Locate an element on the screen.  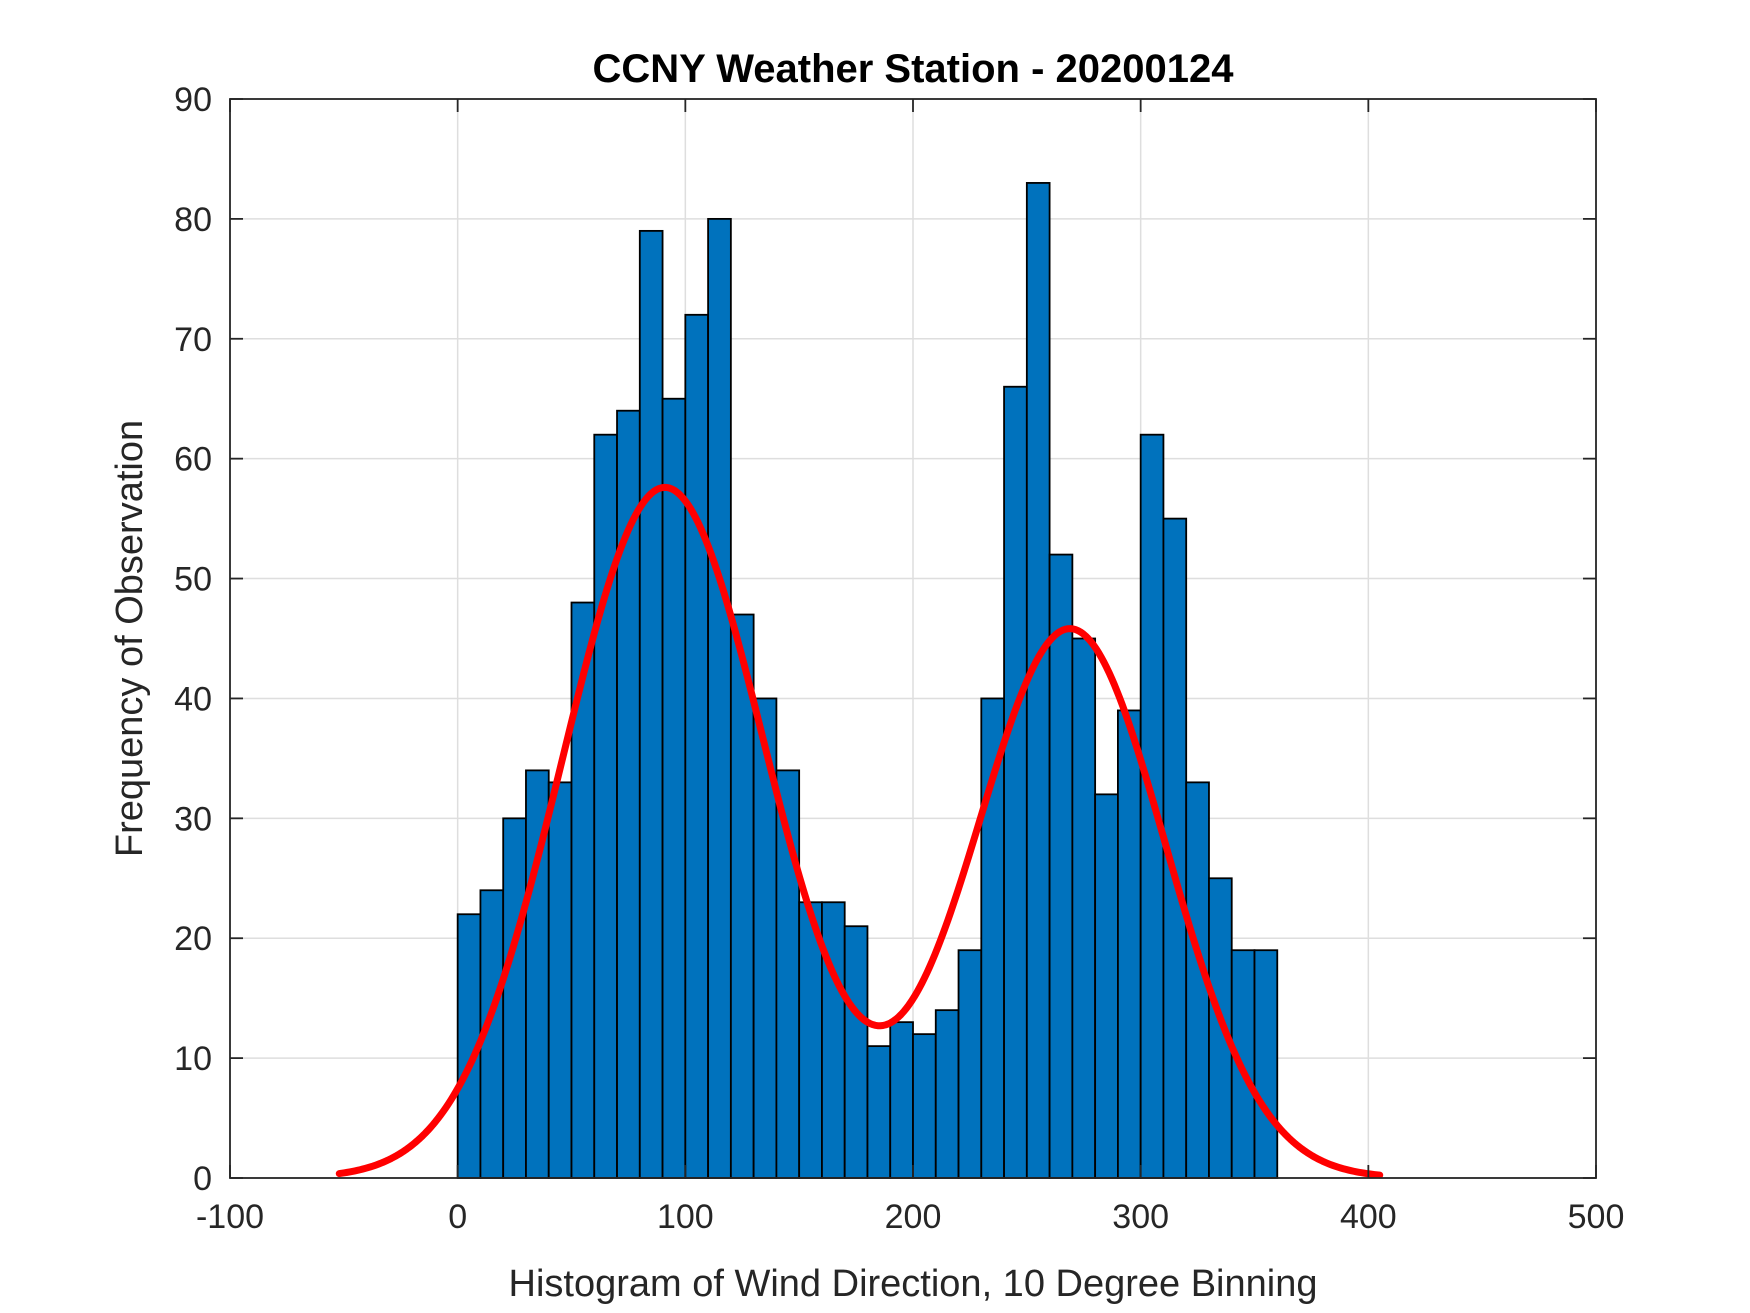
x-tick-label: 500 is located at coordinates (1596, 1217).